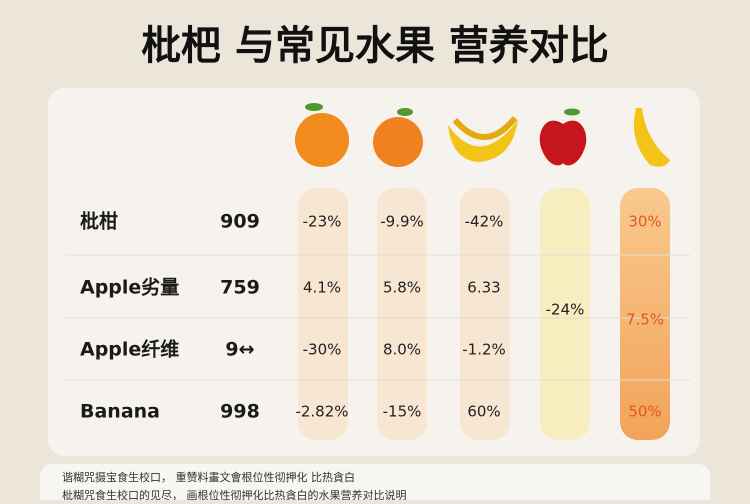  What do you see at coordinates (129, 349) in the screenshot?
I see `row-label: Apple纤维` at bounding box center [129, 349].